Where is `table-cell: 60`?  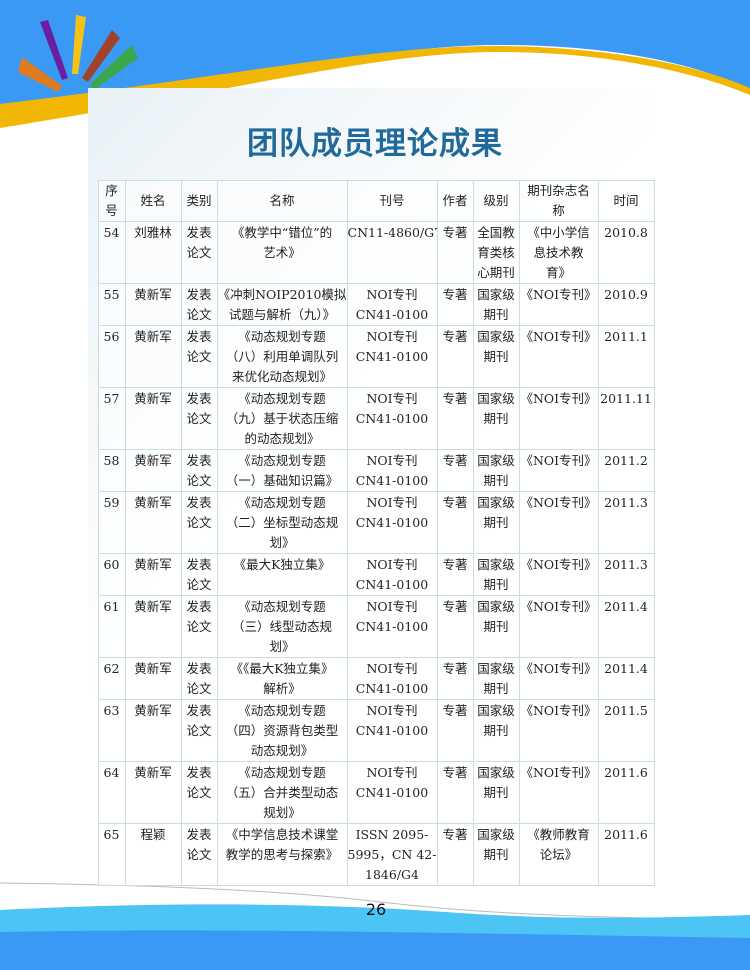
table-cell: 60 is located at coordinates (111, 574).